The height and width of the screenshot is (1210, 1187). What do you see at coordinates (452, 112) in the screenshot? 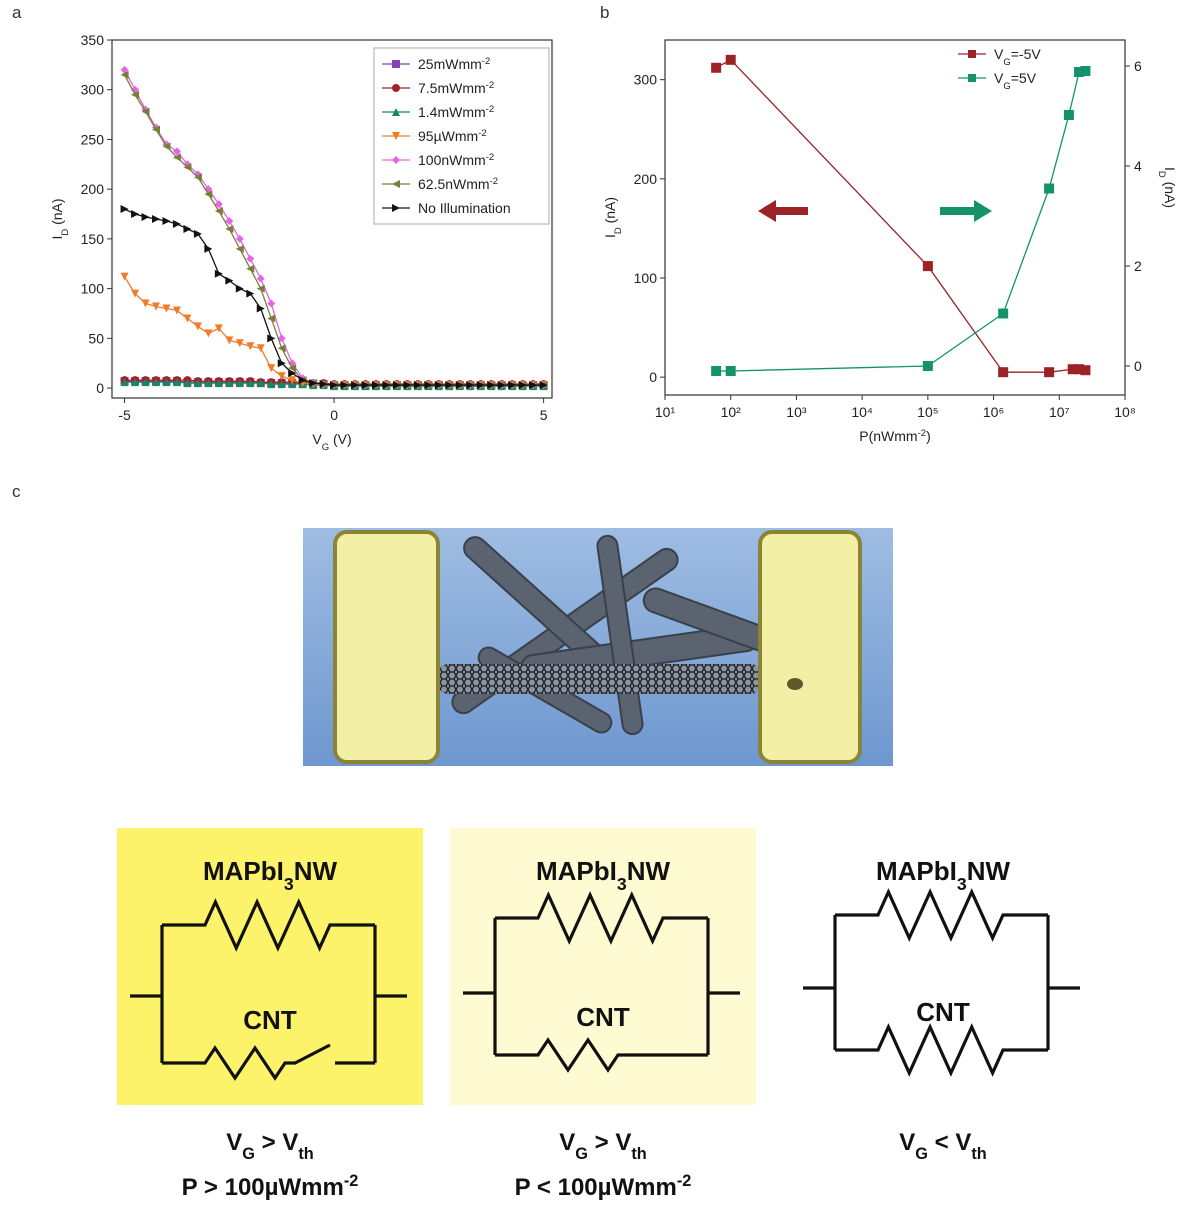
I see `text-part: 1.4mWmm` at bounding box center [452, 112].